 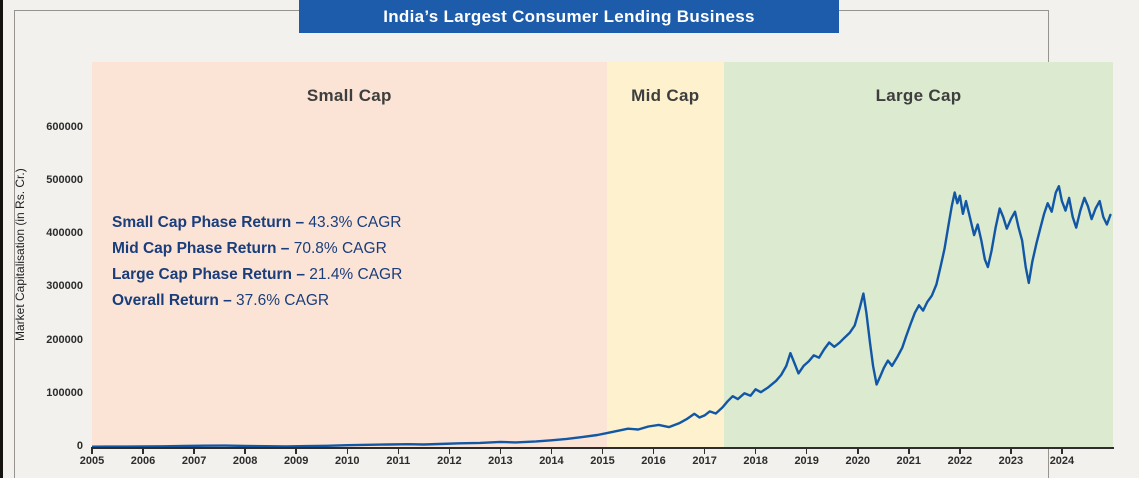 I want to click on x-tick-label: 2014, so click(x=551, y=461).